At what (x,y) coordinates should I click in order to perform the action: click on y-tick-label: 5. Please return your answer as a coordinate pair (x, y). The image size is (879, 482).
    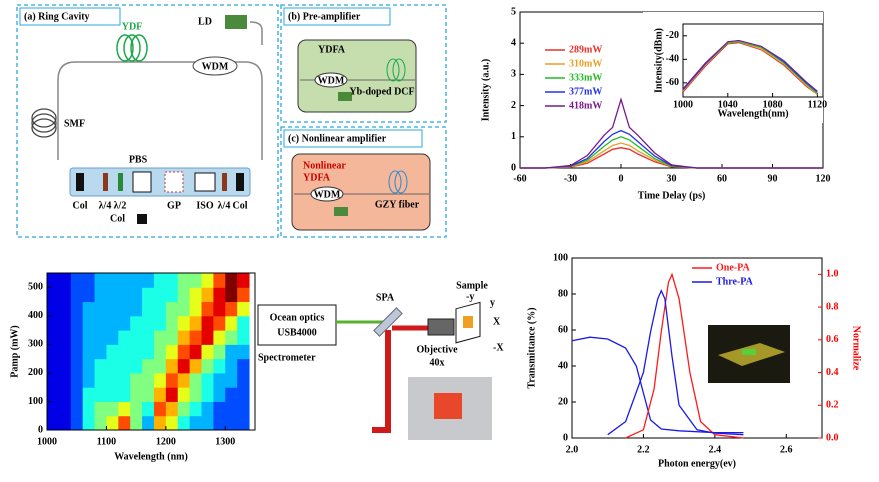
    Looking at the image, I should click on (513, 11).